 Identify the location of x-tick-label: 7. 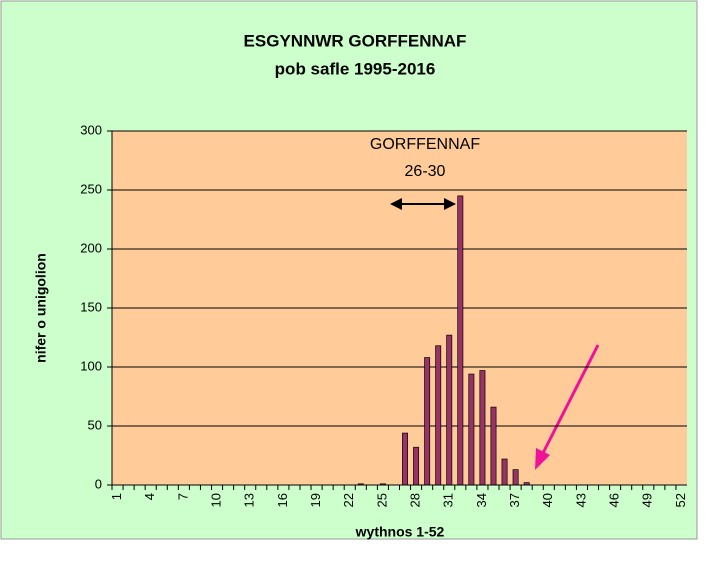
(182, 496).